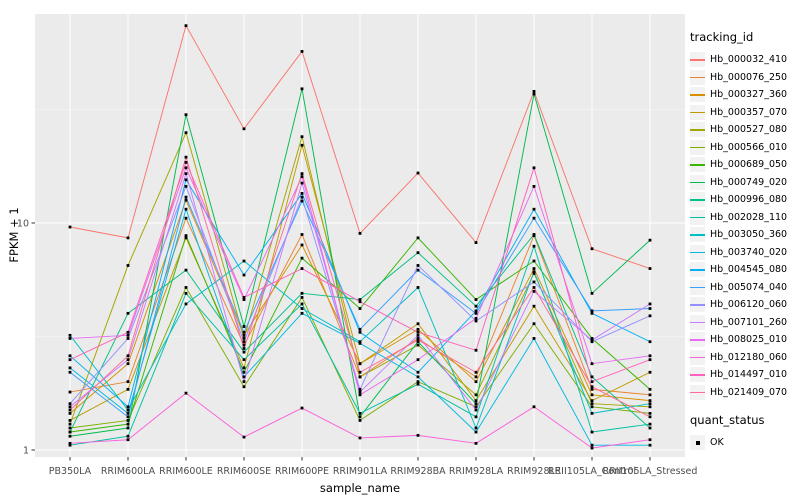 This screenshot has height=500, width=800. Describe the element at coordinates (749, 252) in the screenshot. I see `legend-label: Hb_003740_020` at that location.